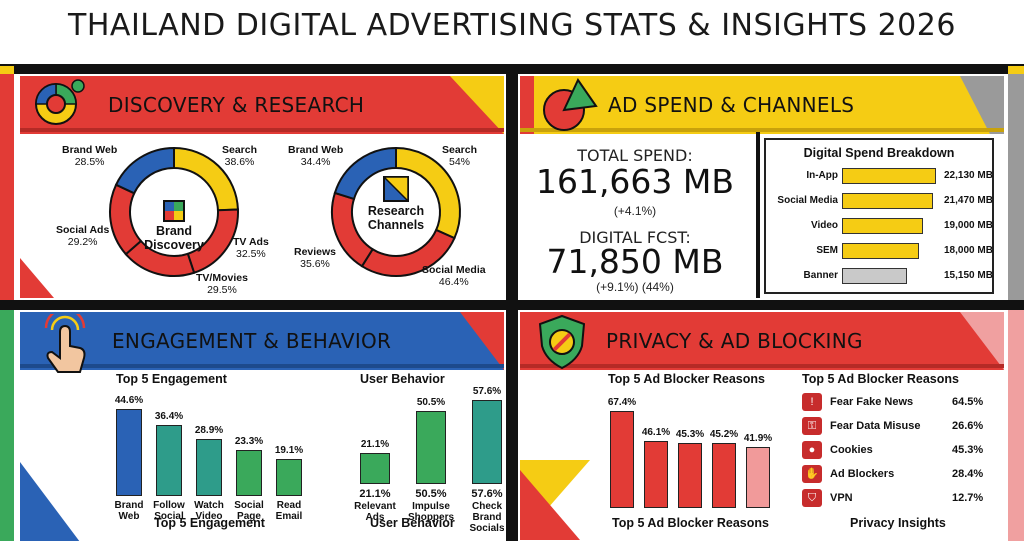 Image resolution: width=1024 pixels, height=541 pixels. I want to click on warning-icon: !, so click(812, 402).